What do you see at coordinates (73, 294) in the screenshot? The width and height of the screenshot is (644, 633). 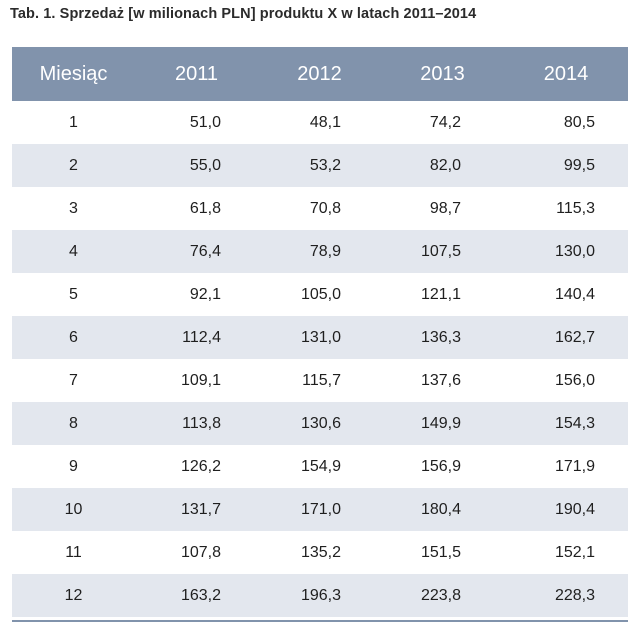 I see `month-cell: 5` at bounding box center [73, 294].